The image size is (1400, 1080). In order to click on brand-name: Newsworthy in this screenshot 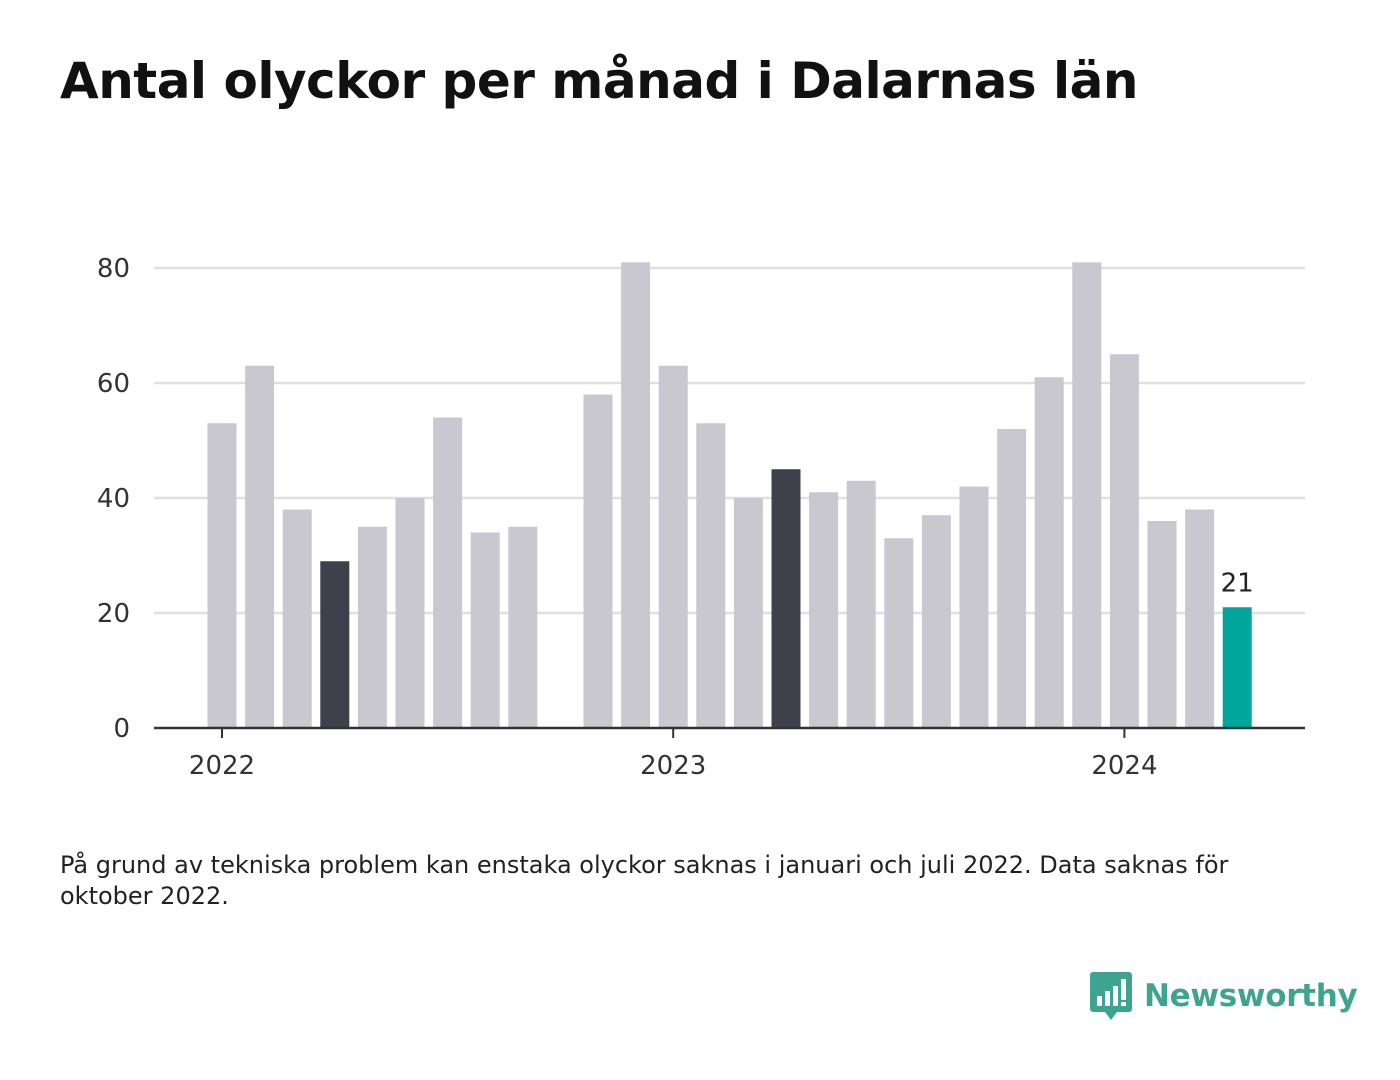, I will do `click(1251, 996)`.